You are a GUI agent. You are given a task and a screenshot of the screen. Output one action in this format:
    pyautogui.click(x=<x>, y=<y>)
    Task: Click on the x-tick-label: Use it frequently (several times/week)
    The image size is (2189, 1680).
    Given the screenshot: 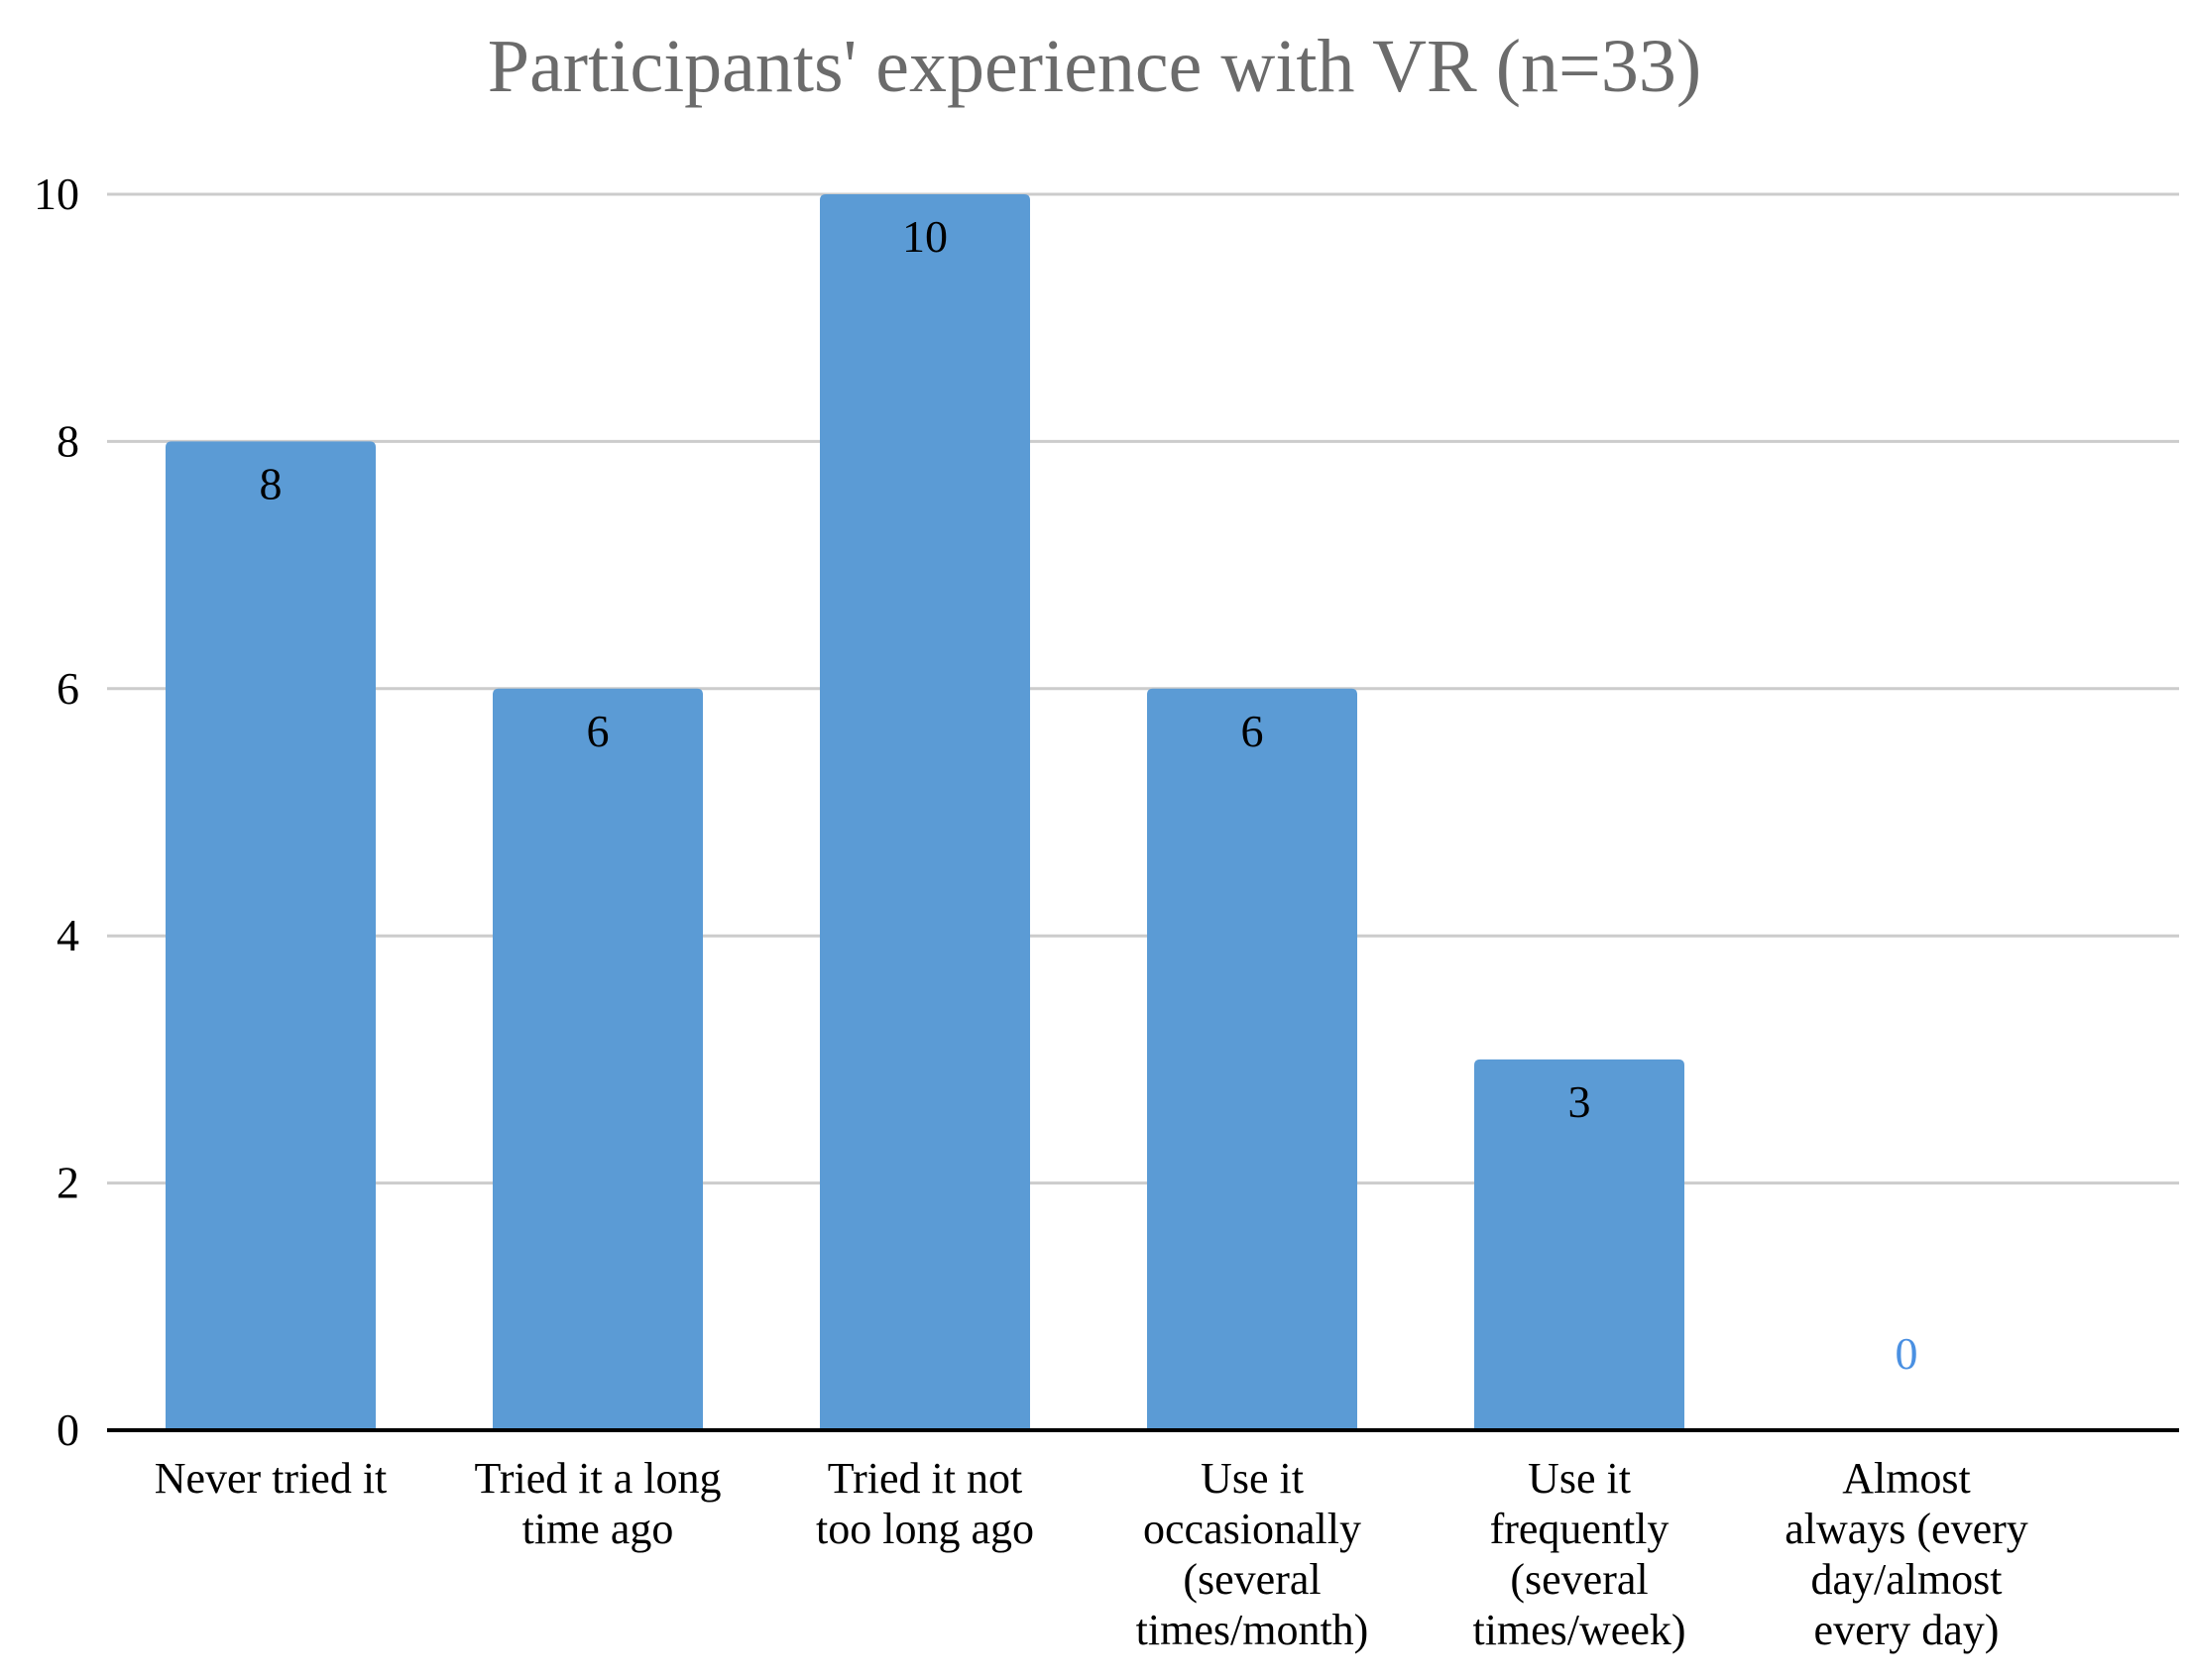 What is the action you would take?
    pyautogui.click(x=1578, y=1554)
    